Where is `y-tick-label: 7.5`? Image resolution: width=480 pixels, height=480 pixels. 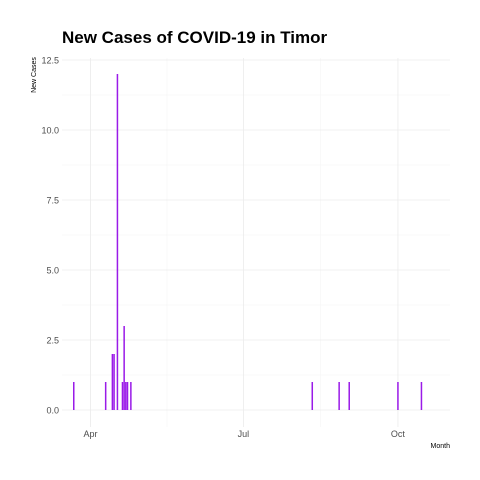 y-tick-label: 7.5 is located at coordinates (52, 201).